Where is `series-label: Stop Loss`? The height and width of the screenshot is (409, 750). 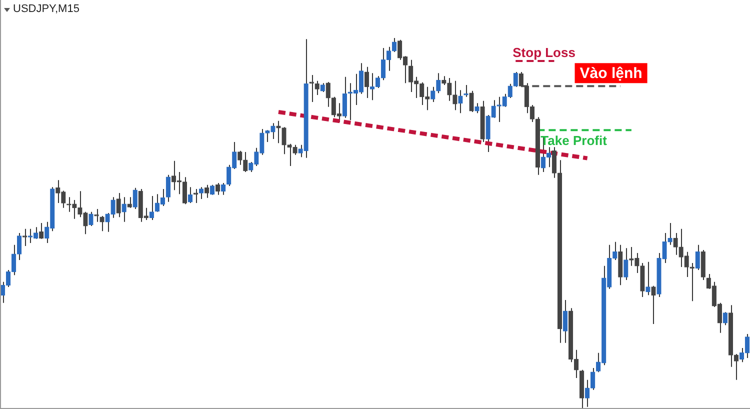
series-label: Stop Loss is located at coordinates (544, 52).